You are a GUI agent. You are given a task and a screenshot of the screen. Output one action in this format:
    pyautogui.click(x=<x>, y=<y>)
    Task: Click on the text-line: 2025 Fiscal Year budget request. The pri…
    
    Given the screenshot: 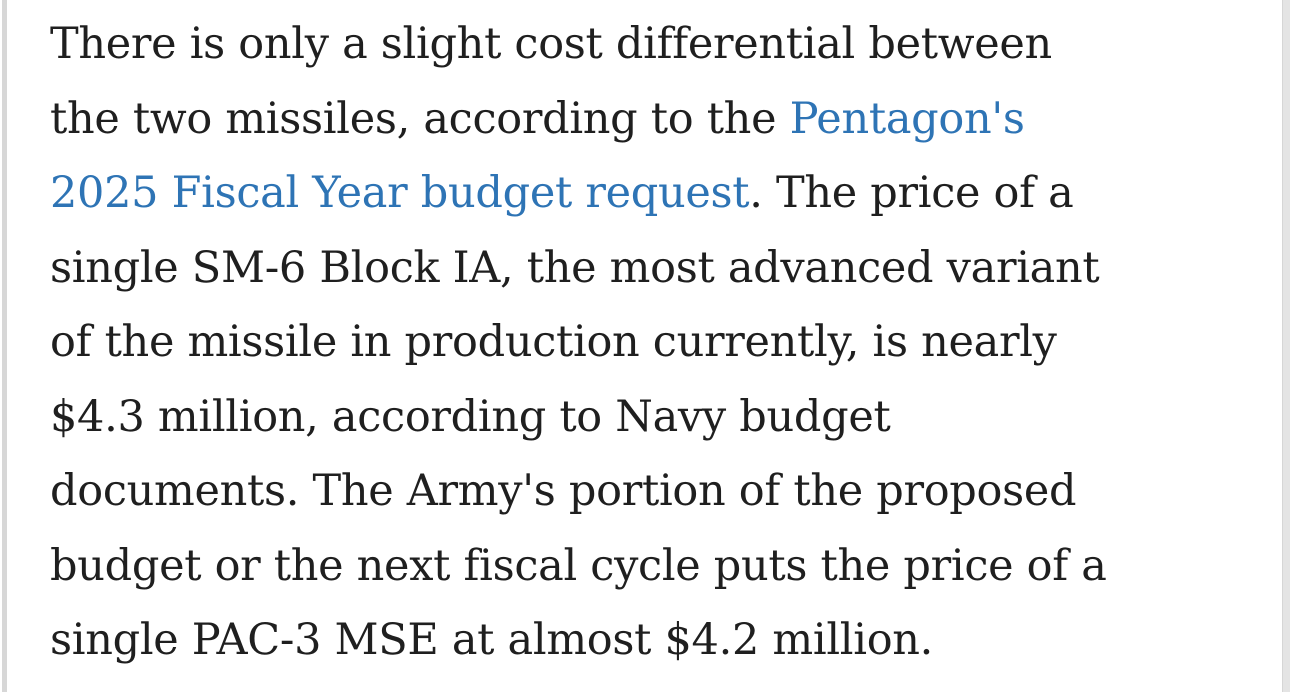 What is the action you would take?
    pyautogui.click(x=655, y=193)
    